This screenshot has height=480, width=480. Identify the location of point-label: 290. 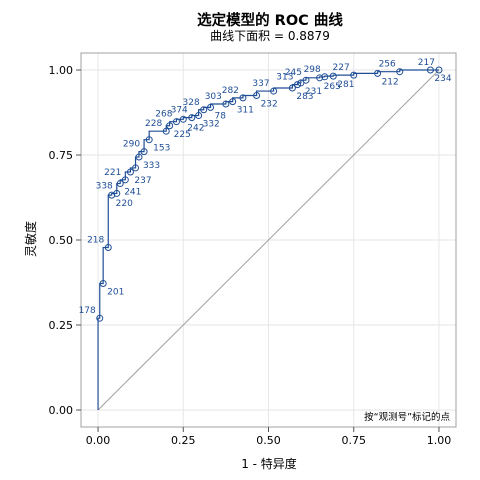
(131, 145).